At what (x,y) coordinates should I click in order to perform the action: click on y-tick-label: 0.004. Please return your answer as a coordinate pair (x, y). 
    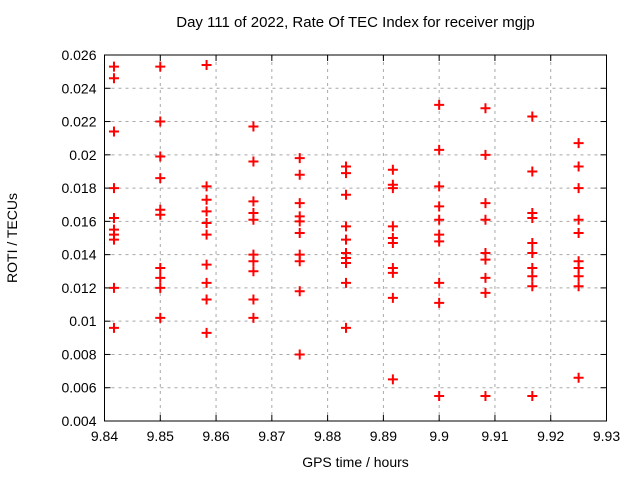
    Looking at the image, I should click on (78, 421).